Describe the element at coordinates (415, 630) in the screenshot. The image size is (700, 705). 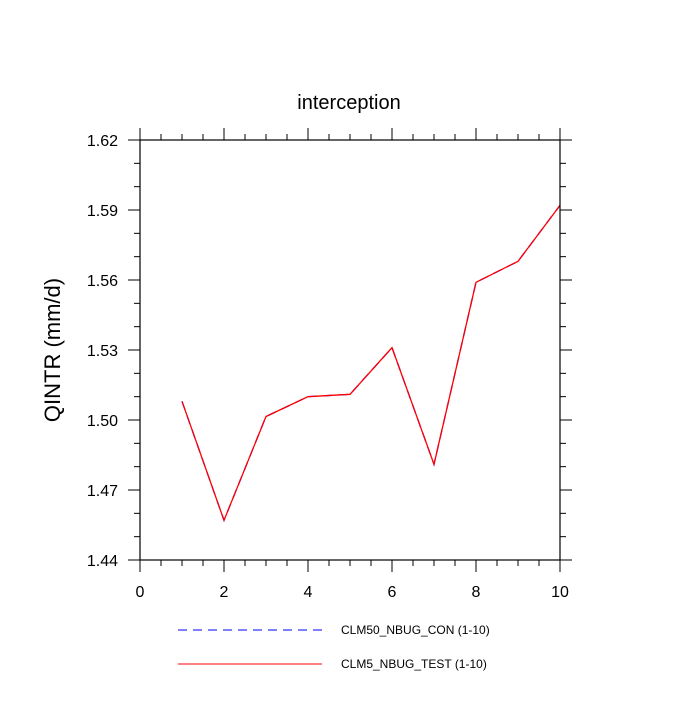
I see `legend-label-1: CLM50_NBUG_CON (1-10)` at that location.